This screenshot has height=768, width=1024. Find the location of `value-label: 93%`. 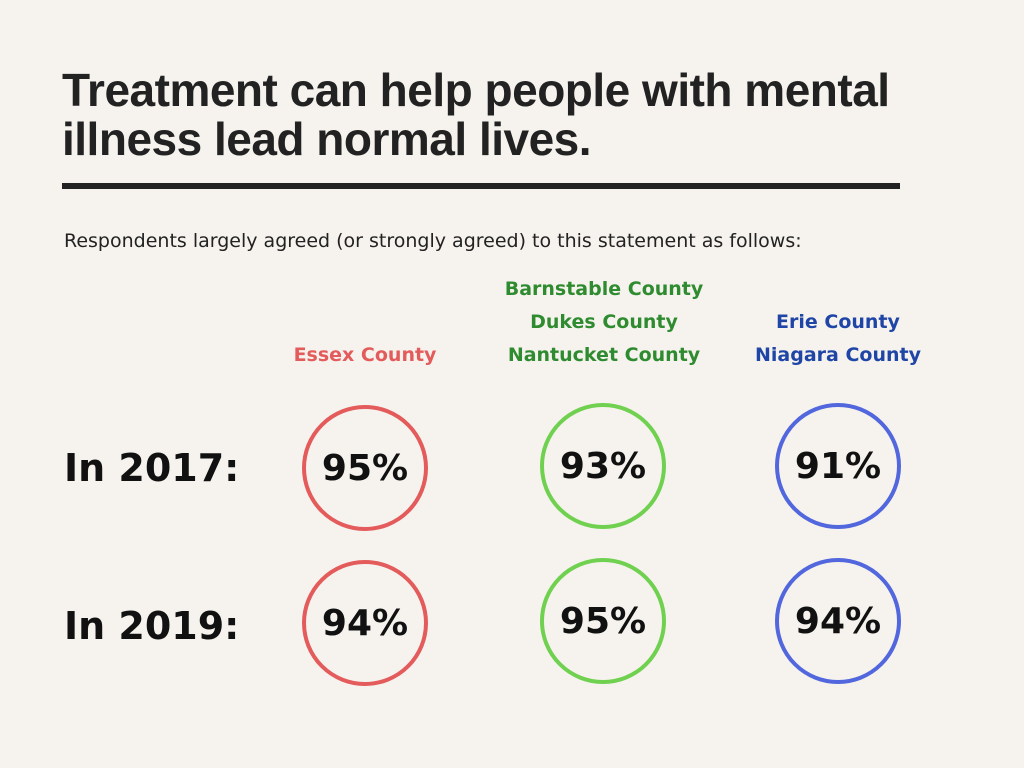

value-label: 93% is located at coordinates (603, 466).